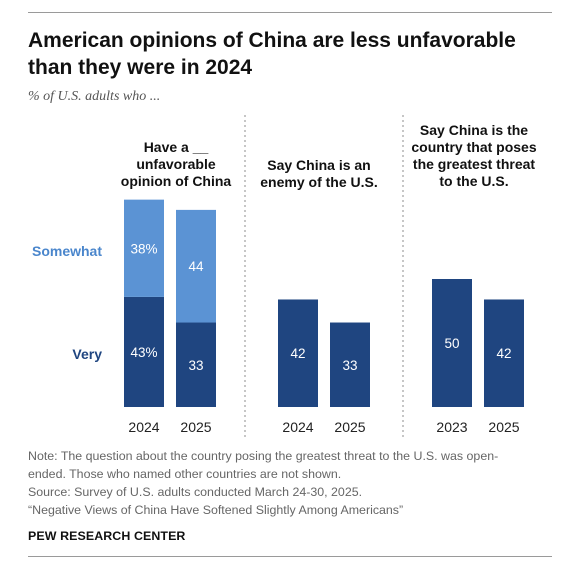  What do you see at coordinates (473, 181) in the screenshot?
I see `panel-title-line: to the U.S.` at bounding box center [473, 181].